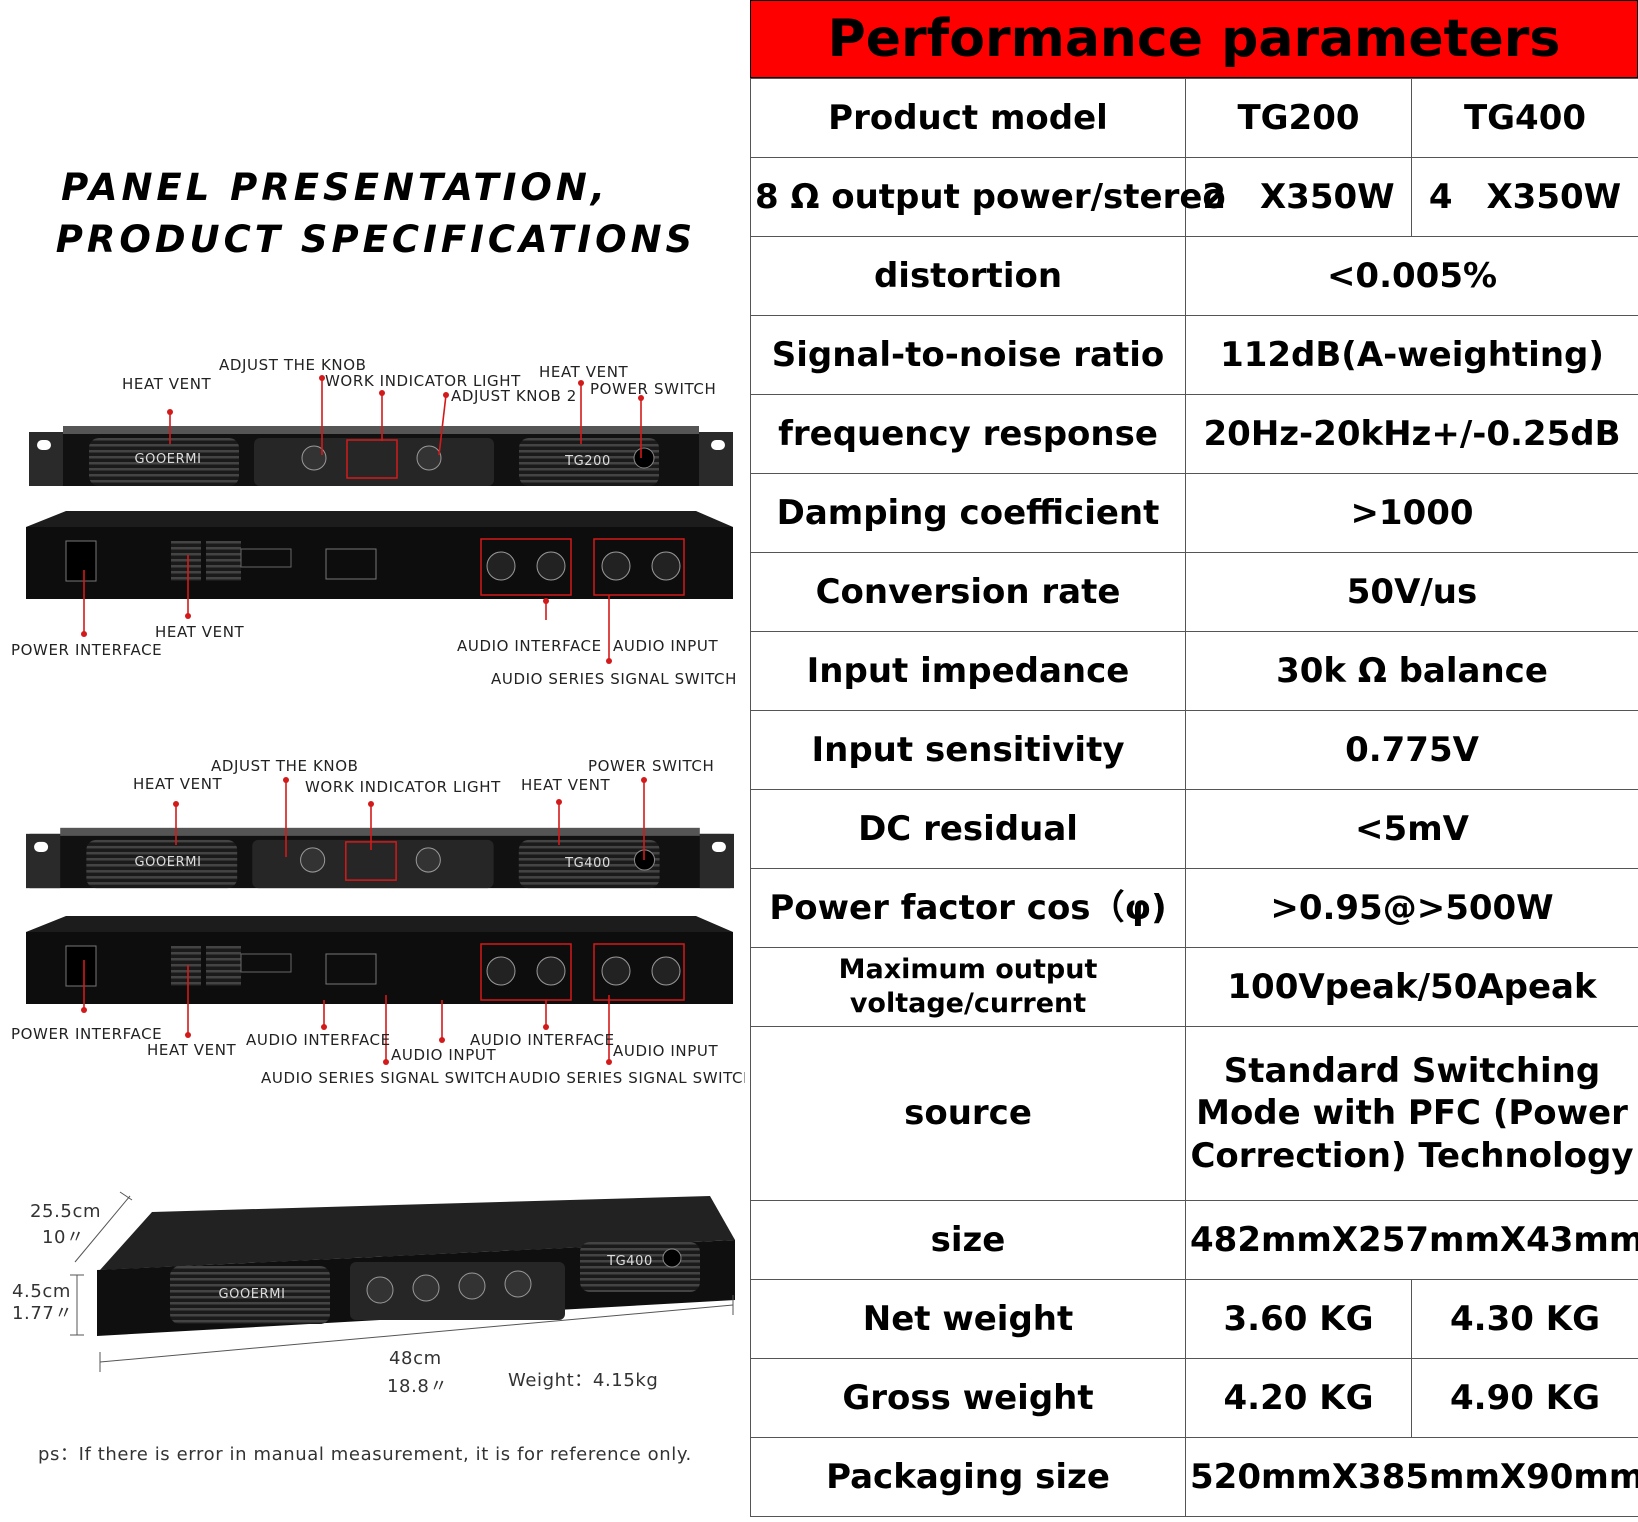  What do you see at coordinates (1411, 434) in the screenshot?
I see `parameter-value: 20Hz-20kHz+/-0.25dB` at bounding box center [1411, 434].